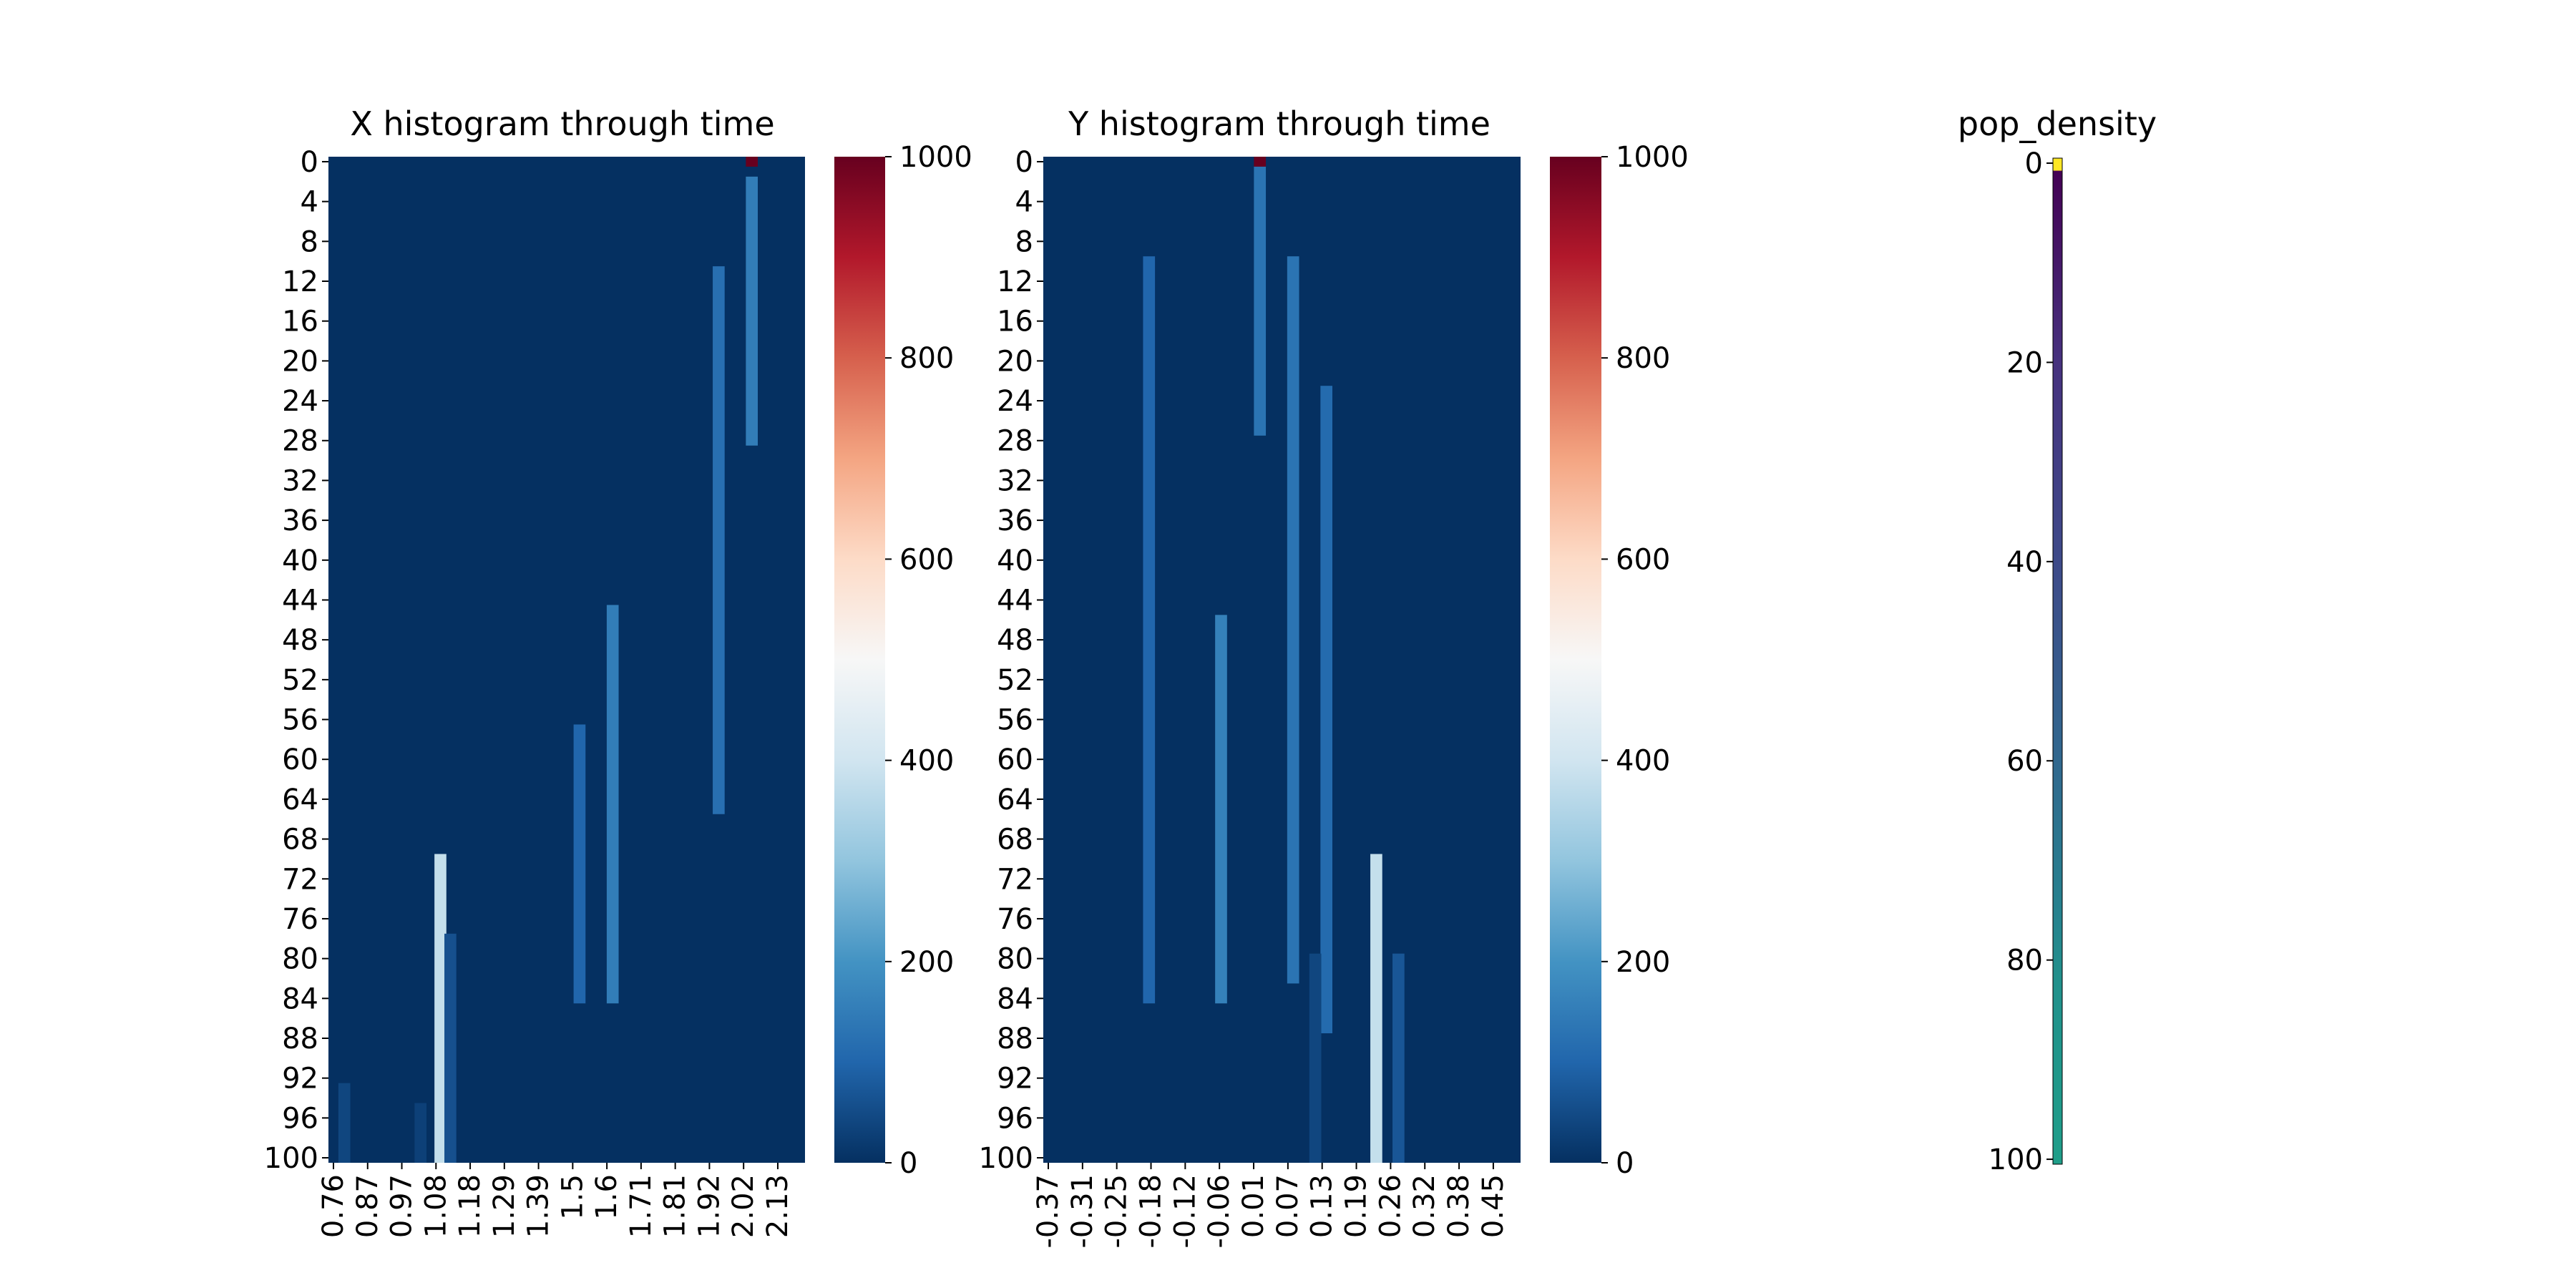 Image resolution: width=2576 pixels, height=1288 pixels. I want to click on x-histogram-x-tick-label: 1.29, so click(504, 1206).